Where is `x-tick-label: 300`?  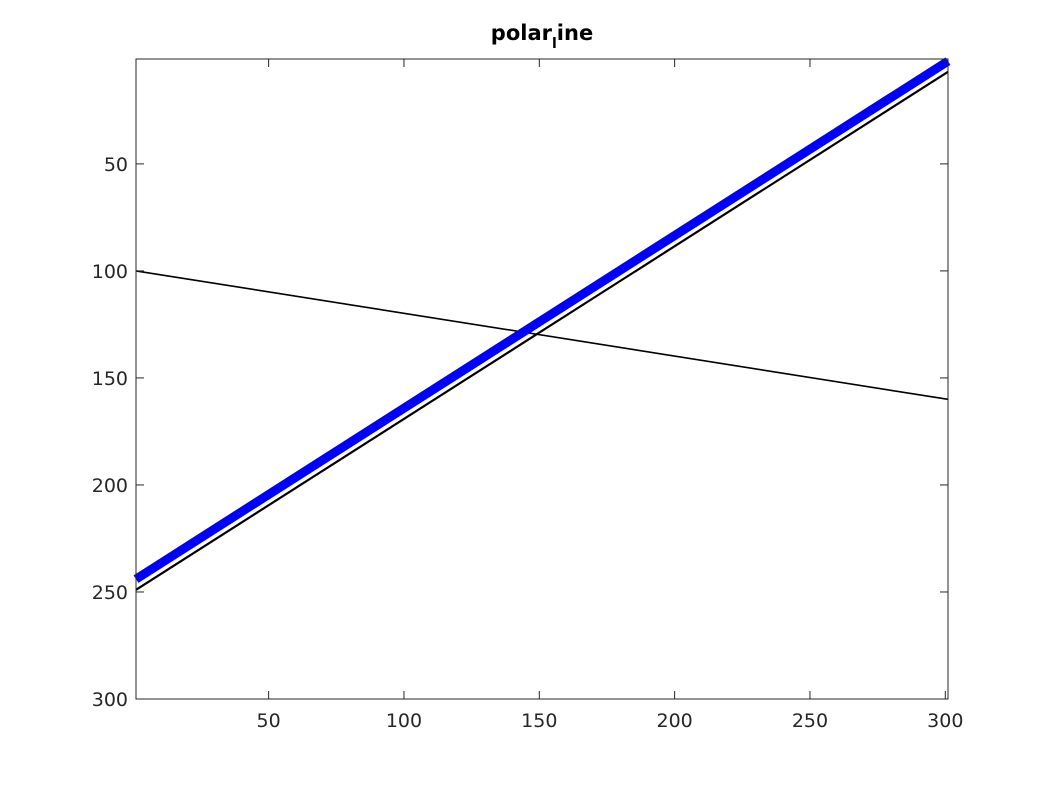
x-tick-label: 300 is located at coordinates (945, 721).